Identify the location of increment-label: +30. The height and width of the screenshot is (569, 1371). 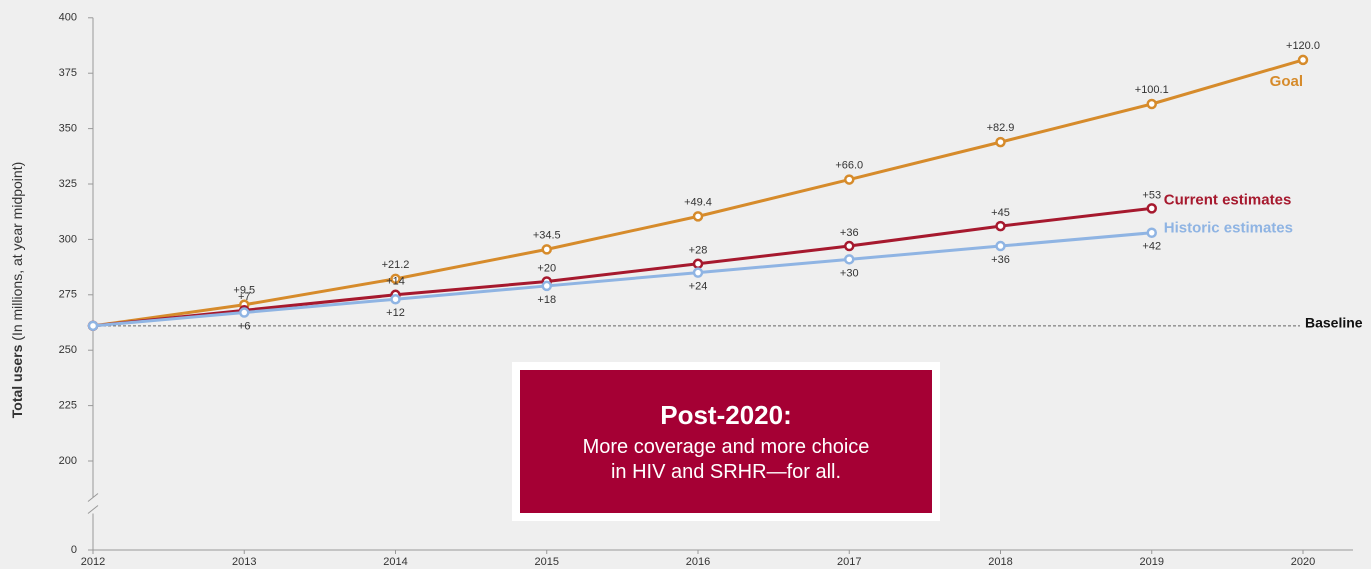
(849, 273).